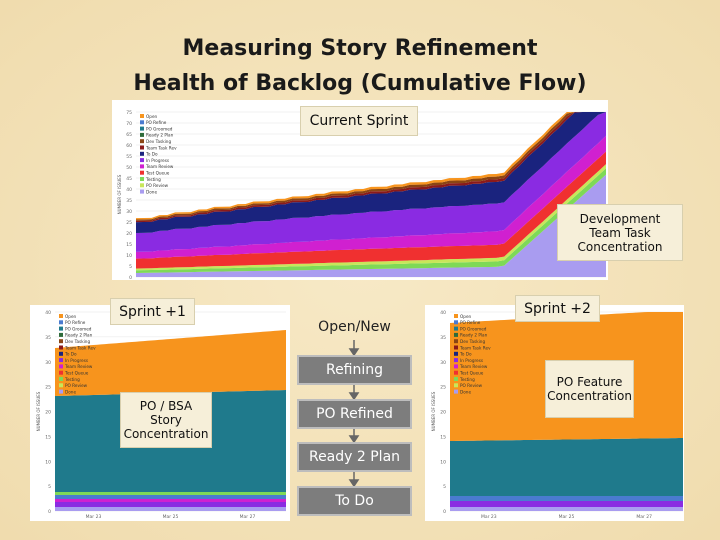 This screenshot has height=540, width=720. What do you see at coordinates (360, 48) in the screenshot?
I see `title-line: Measuring Story Refinement` at bounding box center [360, 48].